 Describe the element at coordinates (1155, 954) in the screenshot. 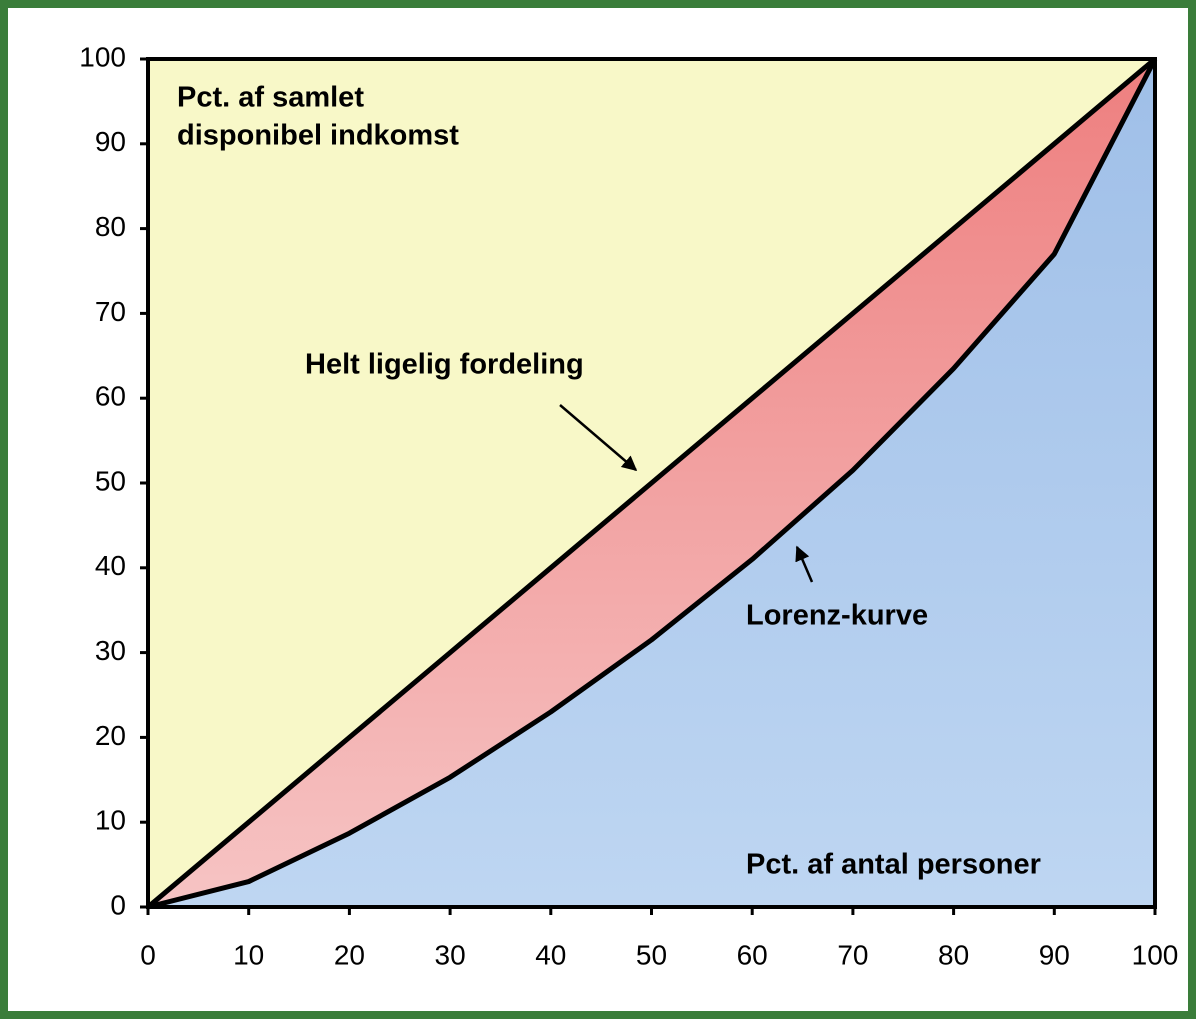

I see `x-tick-label: 100` at that location.